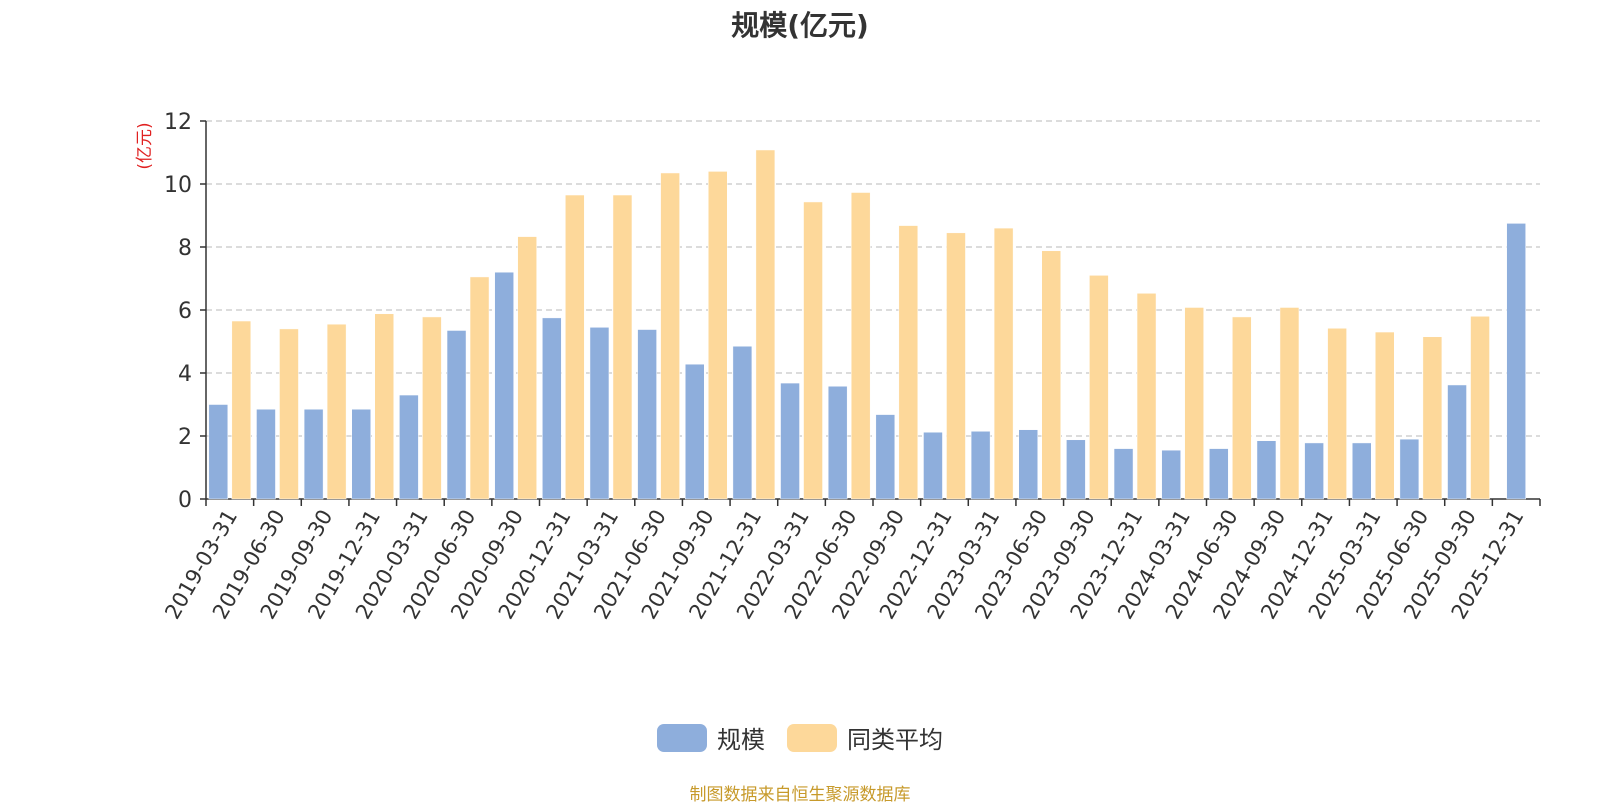 The height and width of the screenshot is (805, 1600). I want to click on legend-label-scale: 规模, so click(741, 740).